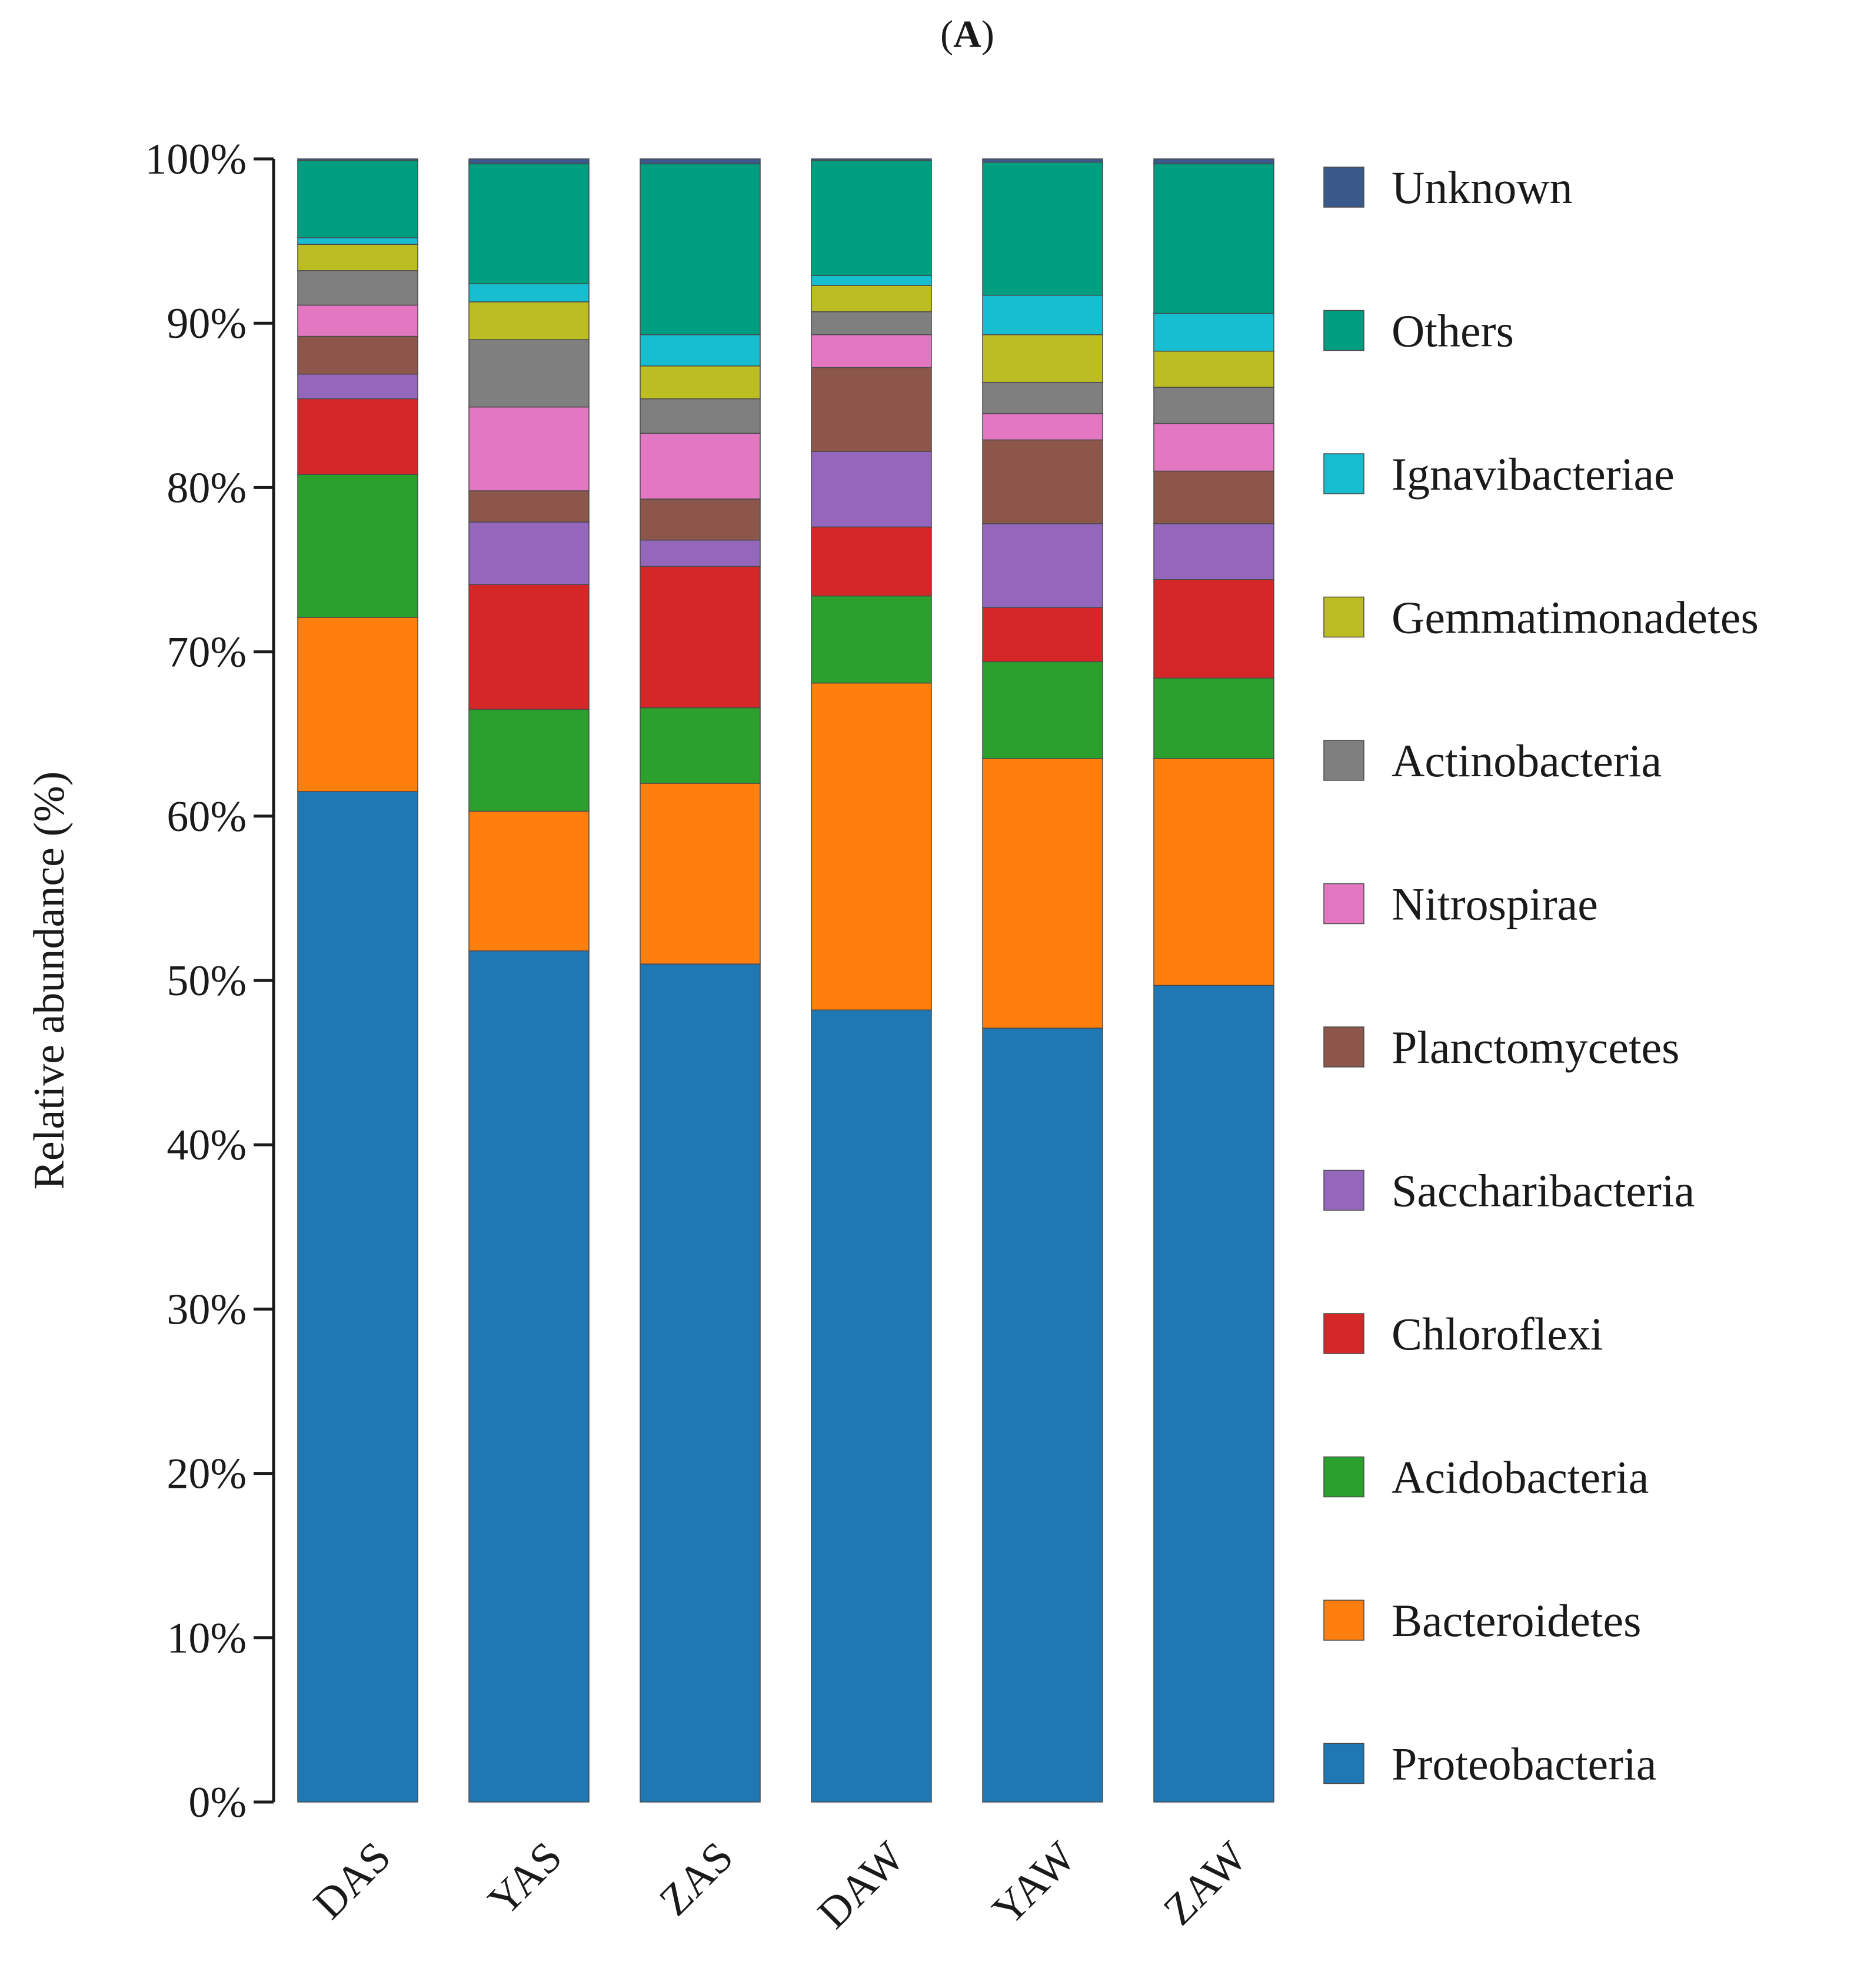 The image size is (1864, 1988). What do you see at coordinates (1527, 760) in the screenshot?
I see `legend-label-actinobacteria: Actinobacteria` at bounding box center [1527, 760].